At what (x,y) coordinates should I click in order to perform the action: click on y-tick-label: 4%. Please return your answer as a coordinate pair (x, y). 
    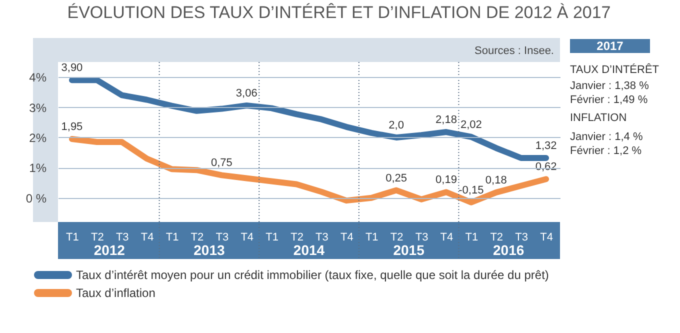
    Looking at the image, I should click on (38, 77).